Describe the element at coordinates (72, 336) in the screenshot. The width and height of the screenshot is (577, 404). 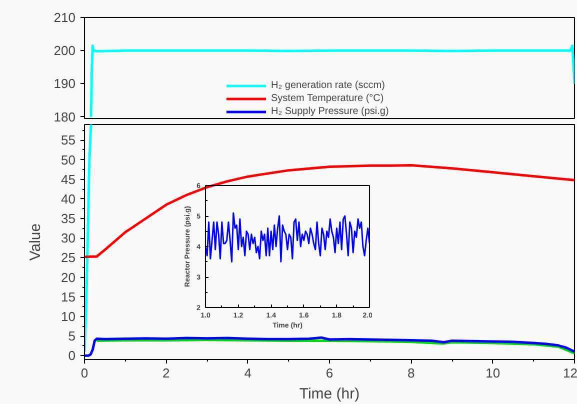
I see `y-tick-label: 5` at that location.